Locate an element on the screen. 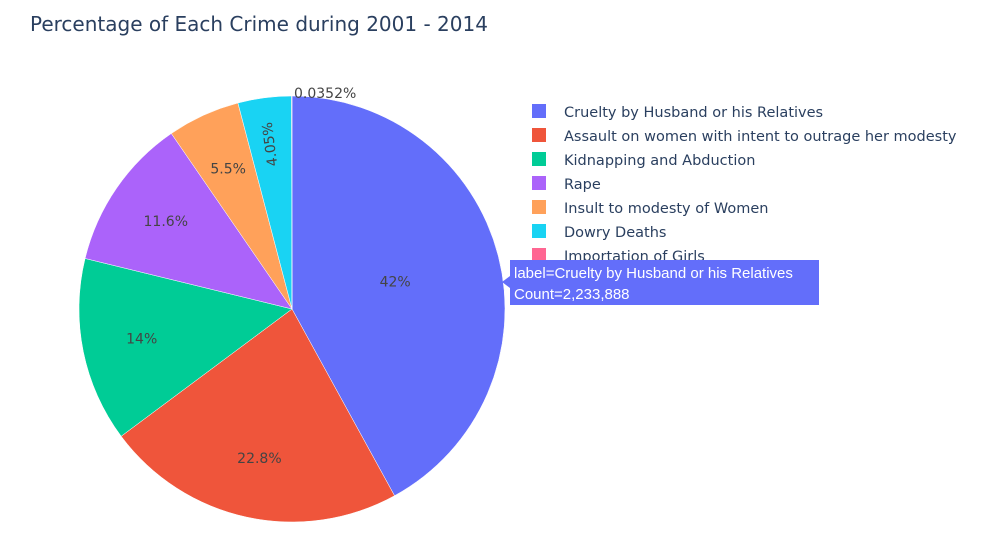 The height and width of the screenshot is (542, 995). legend-item-insult-to-modesty-of-women: Insult to modesty of Women is located at coordinates (650, 208).